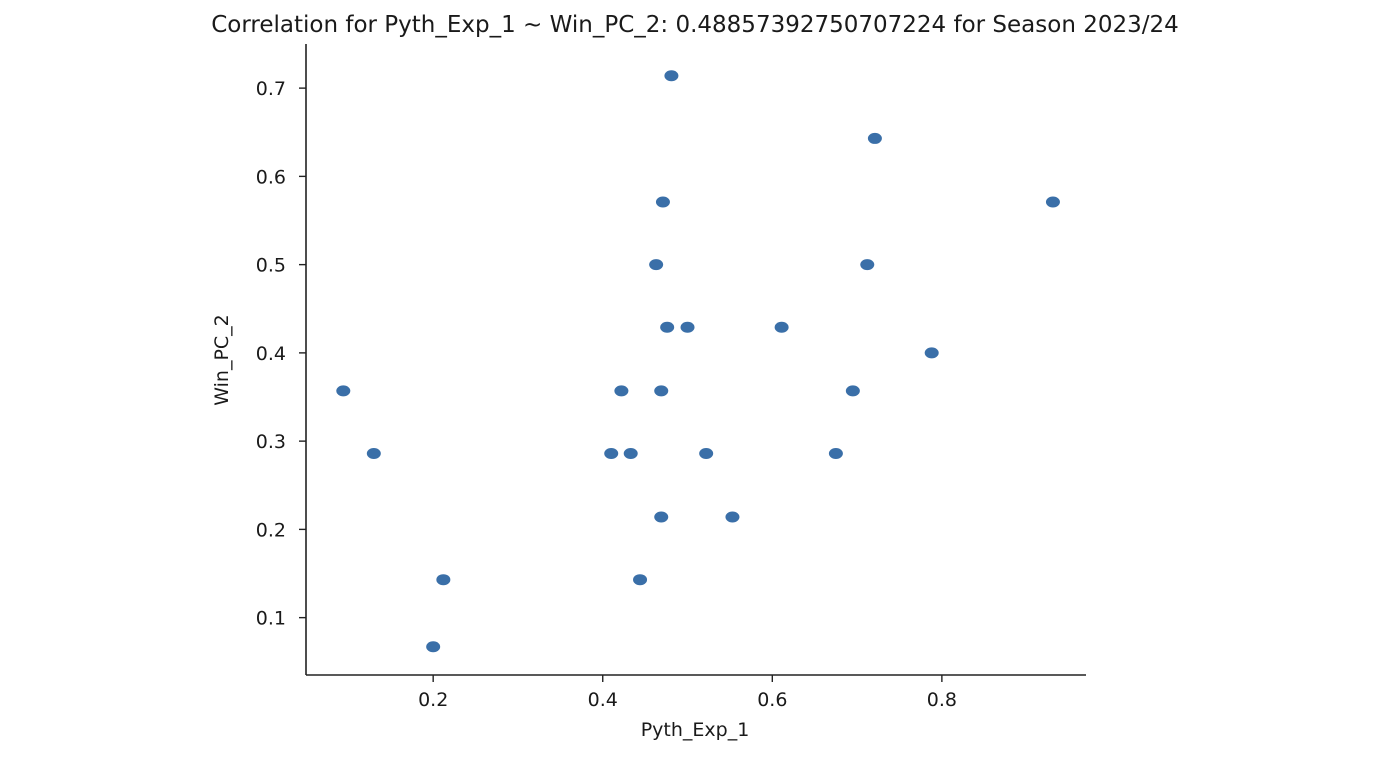  Describe the element at coordinates (687, 693) in the screenshot. I see `x-axis-ticks: 0.2 0.4 0.6 0.8` at that location.